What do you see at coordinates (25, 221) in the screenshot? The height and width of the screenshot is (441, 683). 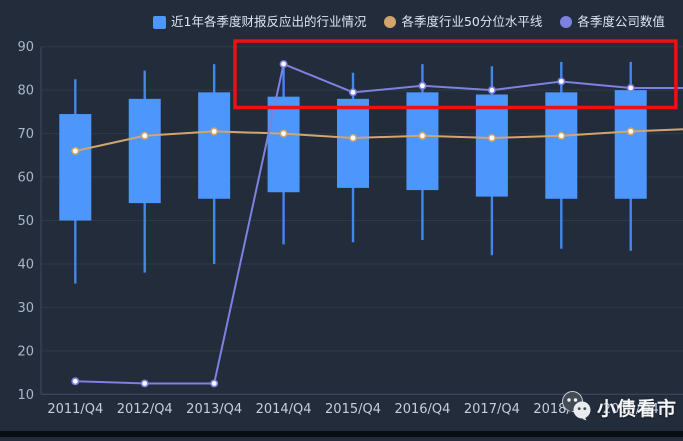 I see `y-tick-label: 50` at bounding box center [25, 221].